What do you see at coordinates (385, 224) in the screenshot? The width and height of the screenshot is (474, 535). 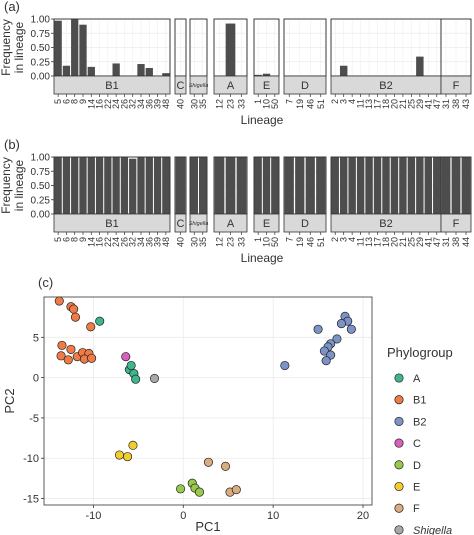 I see `facet-strip-label: B2` at bounding box center [385, 224].